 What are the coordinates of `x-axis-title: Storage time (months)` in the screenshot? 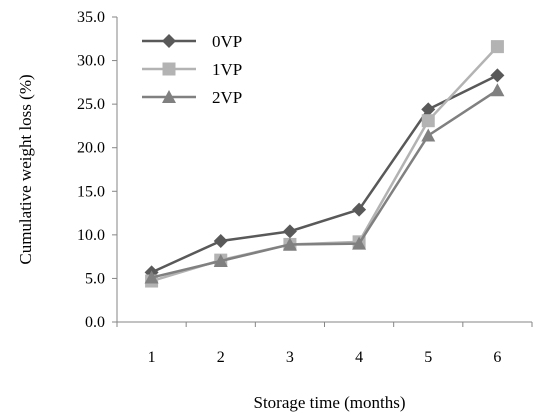 It's located at (329, 402).